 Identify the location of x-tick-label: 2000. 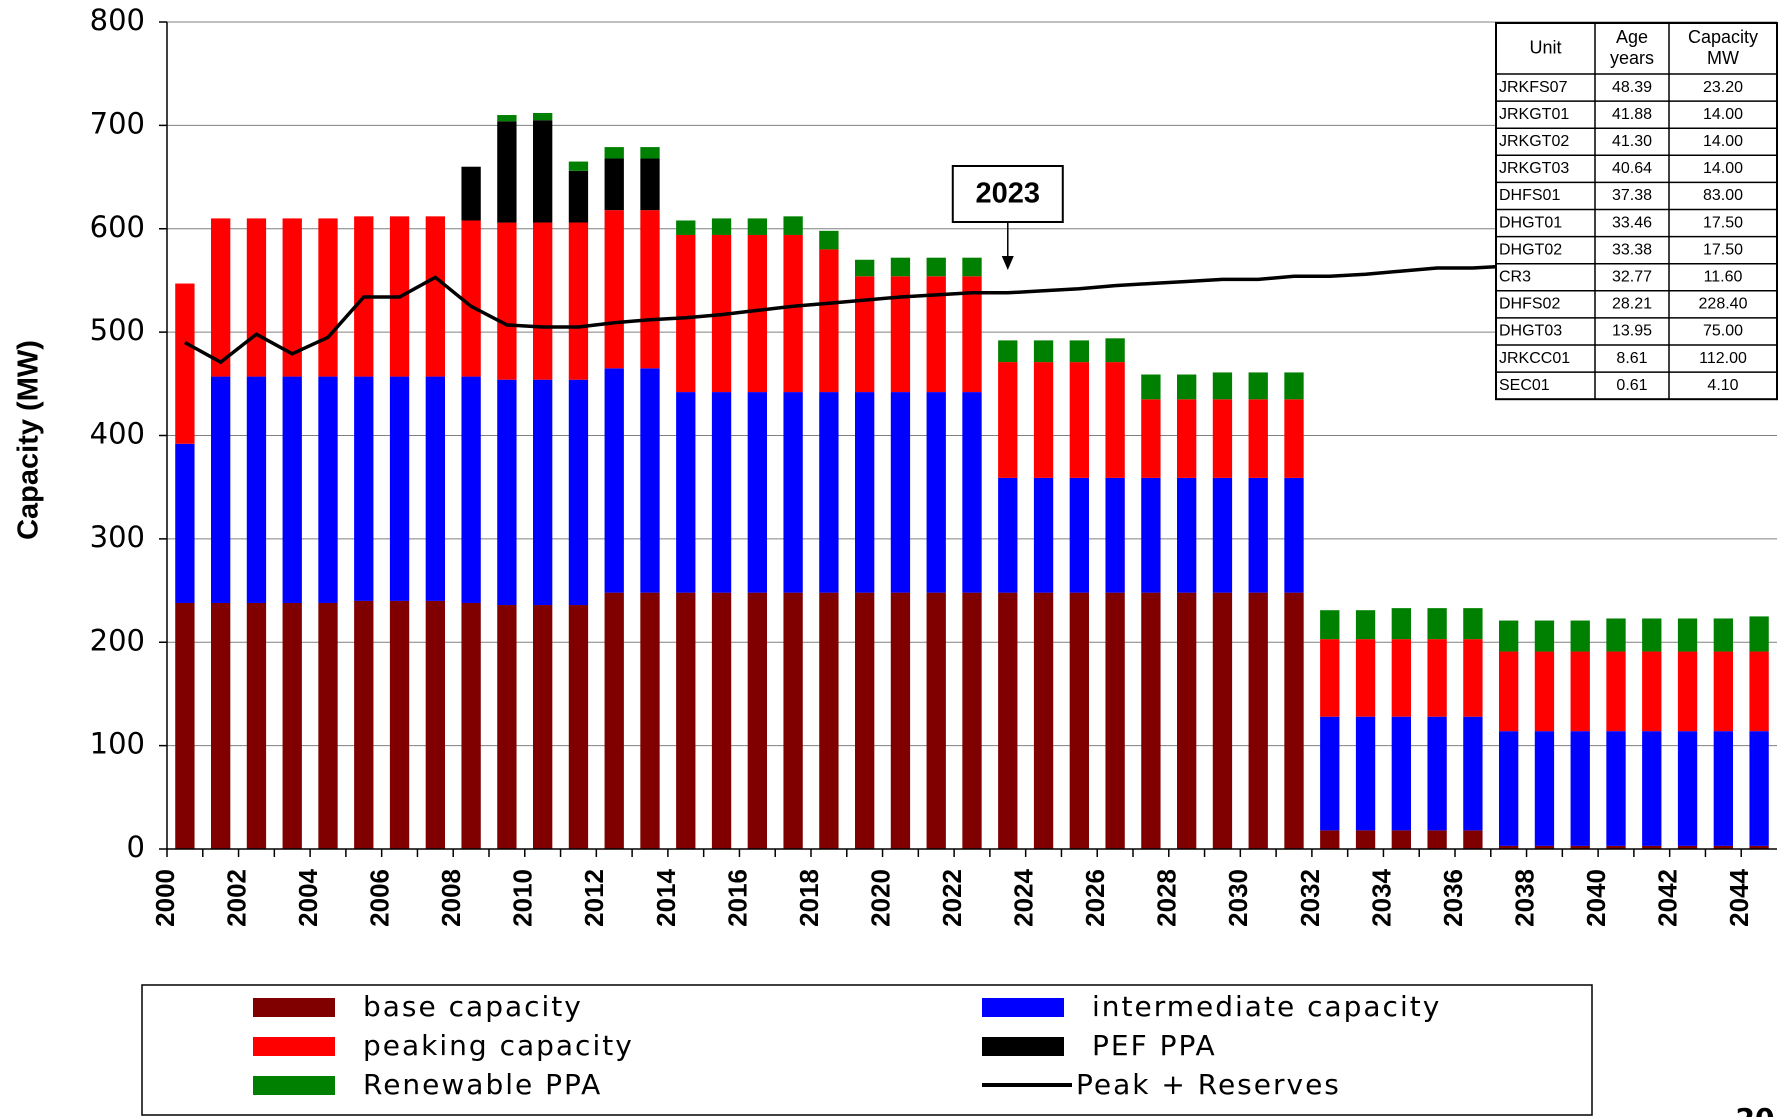
(165, 898).